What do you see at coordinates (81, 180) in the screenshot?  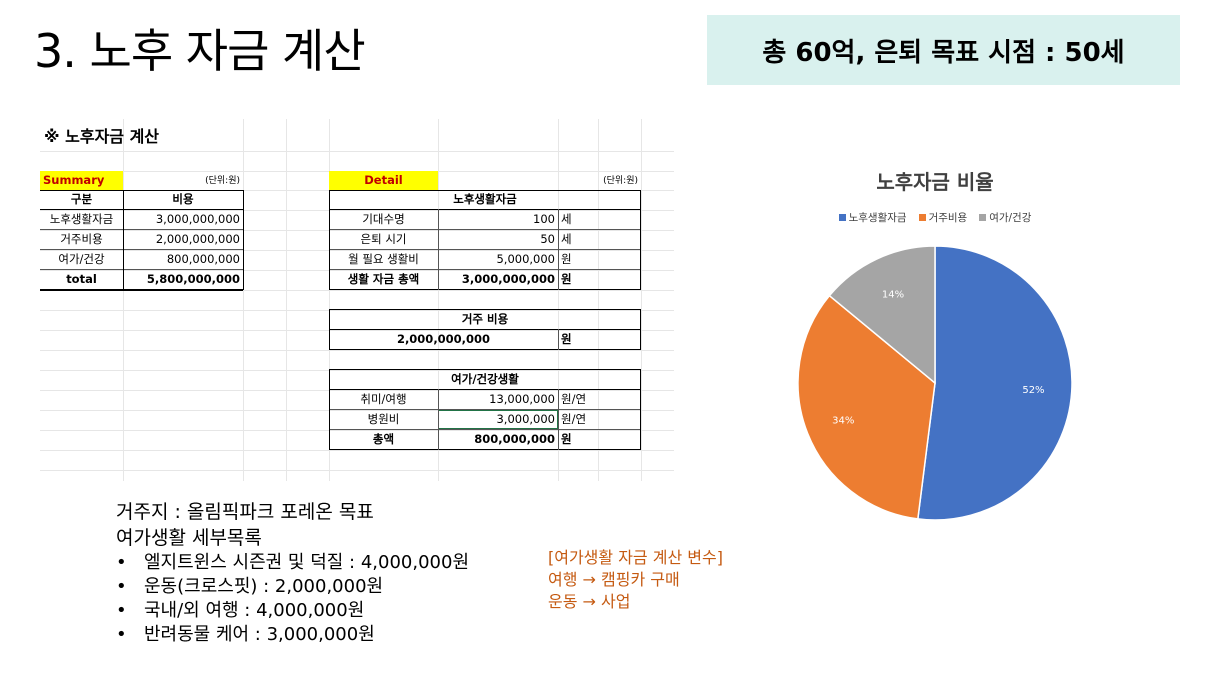 I see `summary-label: Summary` at bounding box center [81, 180].